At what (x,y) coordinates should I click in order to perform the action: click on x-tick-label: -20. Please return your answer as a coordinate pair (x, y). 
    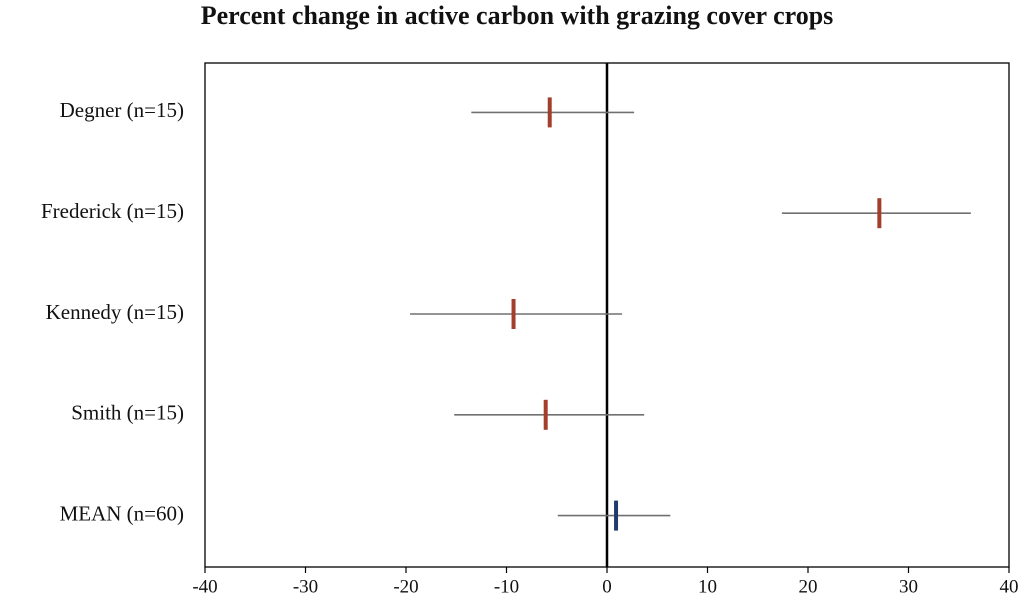
    Looking at the image, I should click on (405, 586).